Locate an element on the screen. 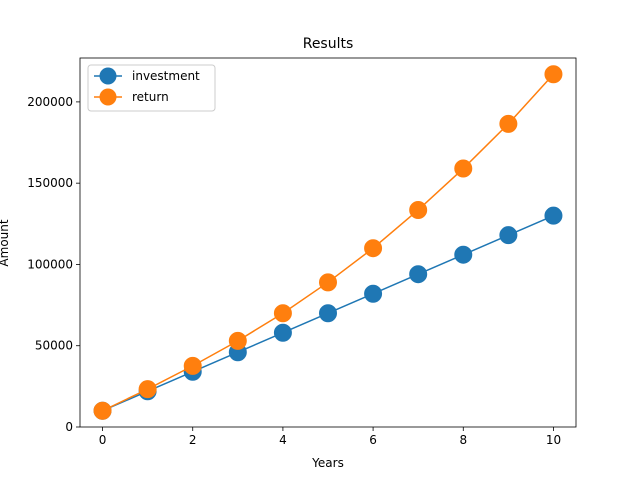 The height and width of the screenshot is (484, 640). y-tick-label-2: 100000 is located at coordinates (50, 264).